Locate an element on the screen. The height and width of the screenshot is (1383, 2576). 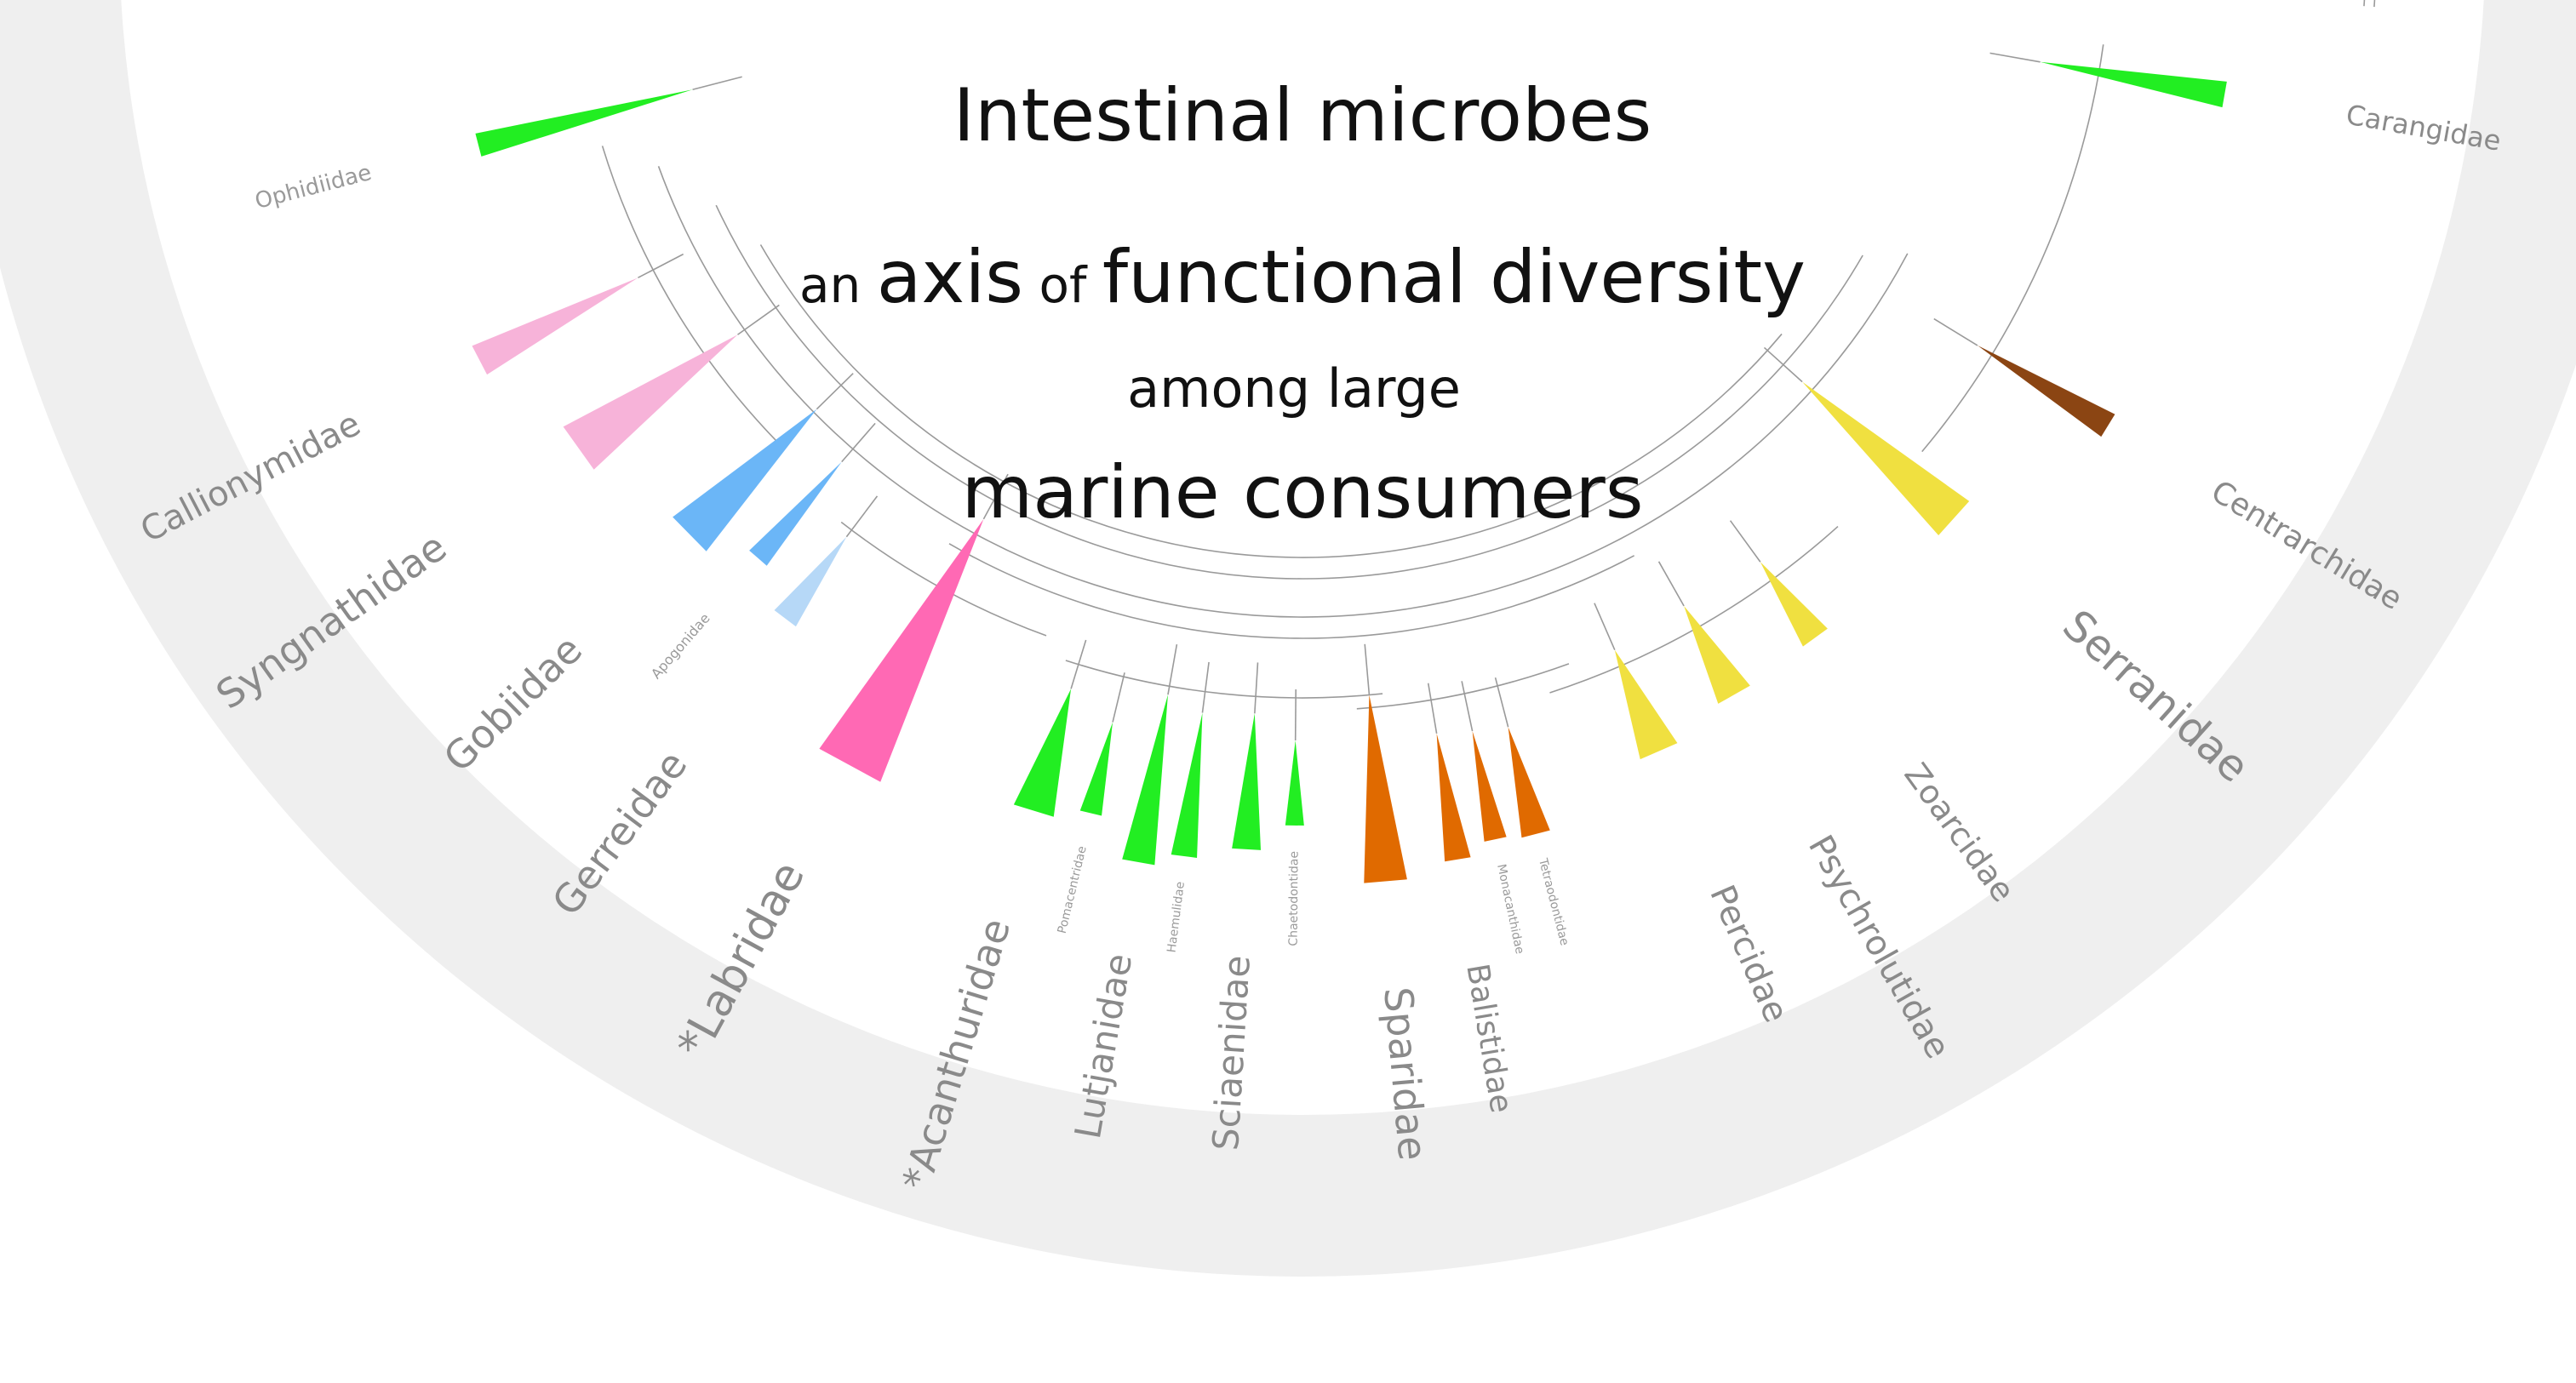
family-label: Gerreidae is located at coordinates (619, 833).